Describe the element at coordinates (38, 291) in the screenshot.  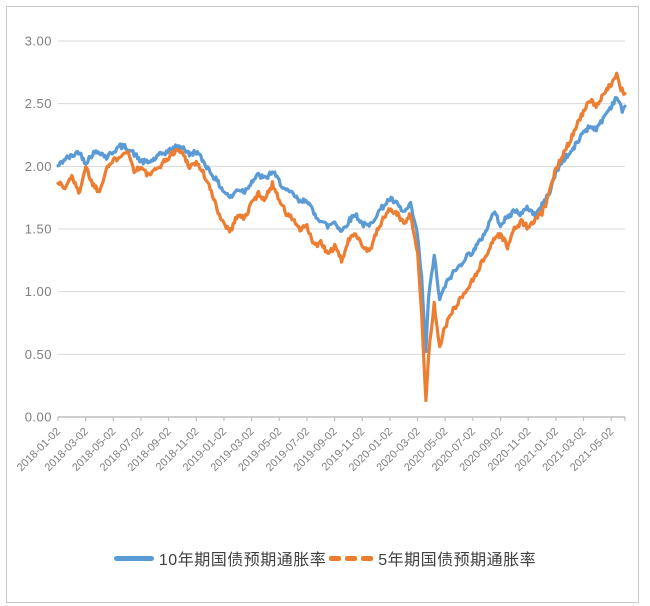
I see `y-axis-tick-label: 1.00` at that location.